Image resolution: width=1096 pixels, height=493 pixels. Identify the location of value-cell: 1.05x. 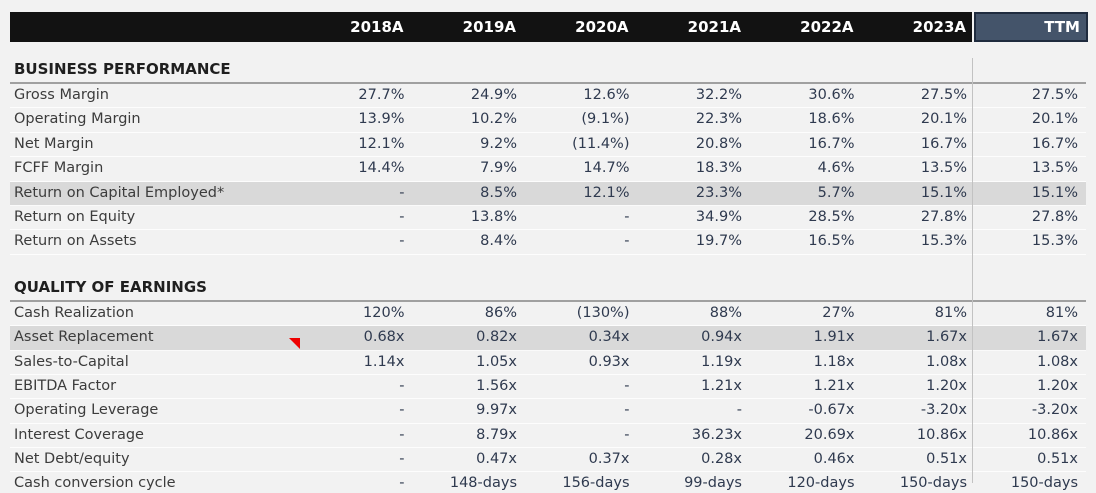
(496, 361).